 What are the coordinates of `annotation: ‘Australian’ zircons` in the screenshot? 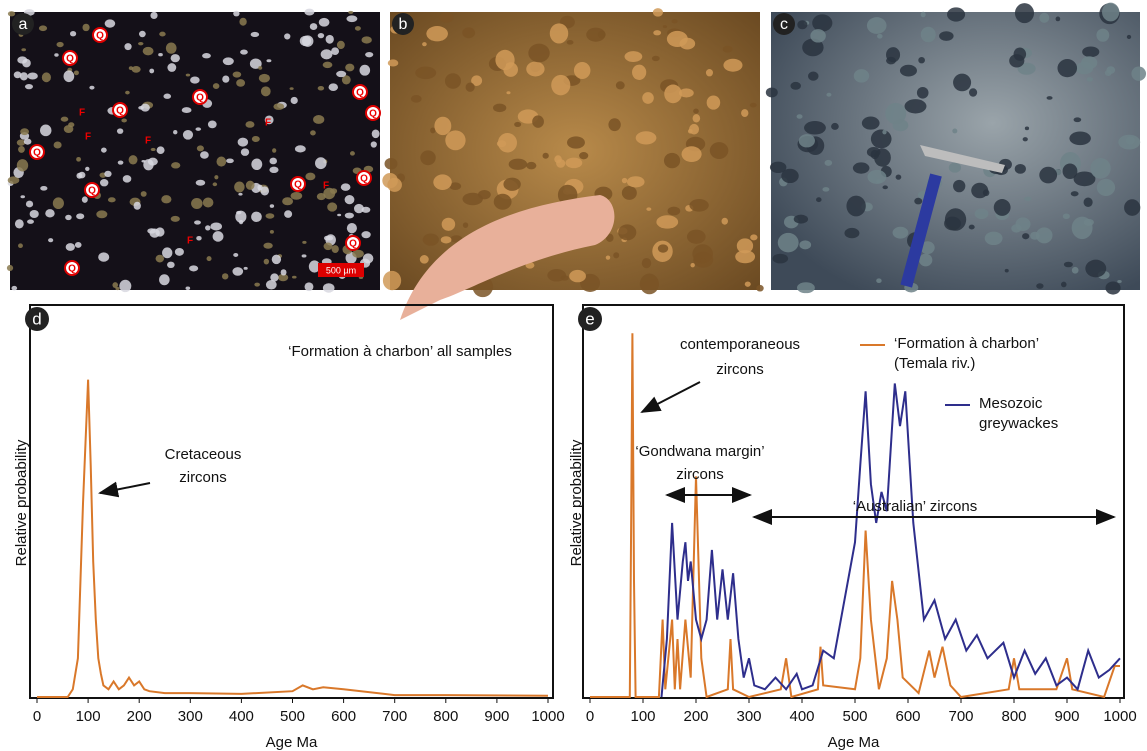 It's located at (915, 506).